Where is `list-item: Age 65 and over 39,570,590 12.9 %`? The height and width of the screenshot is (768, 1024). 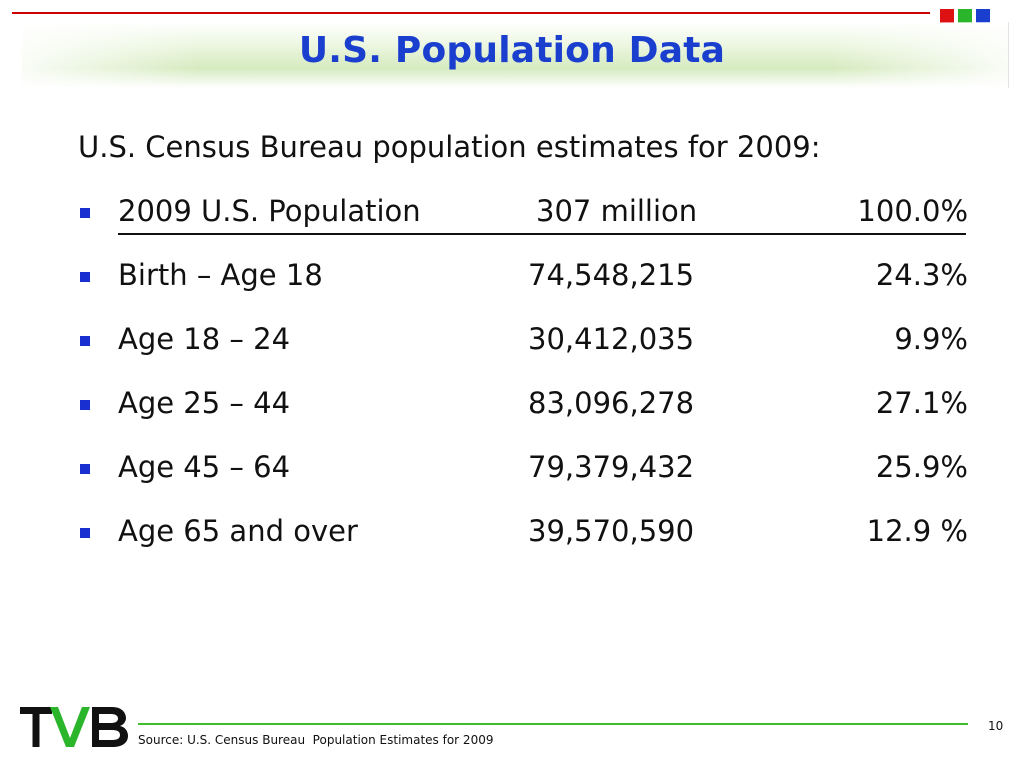
list-item: Age 65 and over 39,570,590 12.9 % is located at coordinates (538, 542).